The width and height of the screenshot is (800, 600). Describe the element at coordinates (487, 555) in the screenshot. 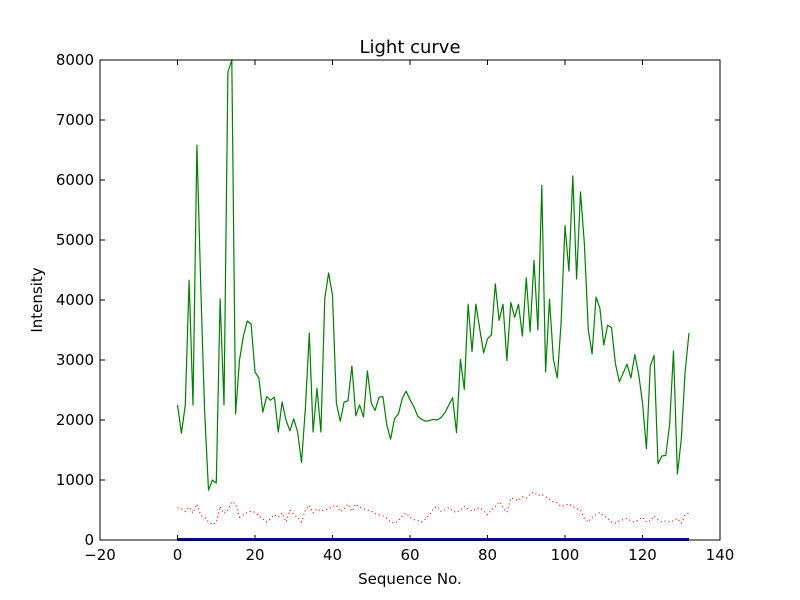

I see `x-tick-label: 80` at that location.